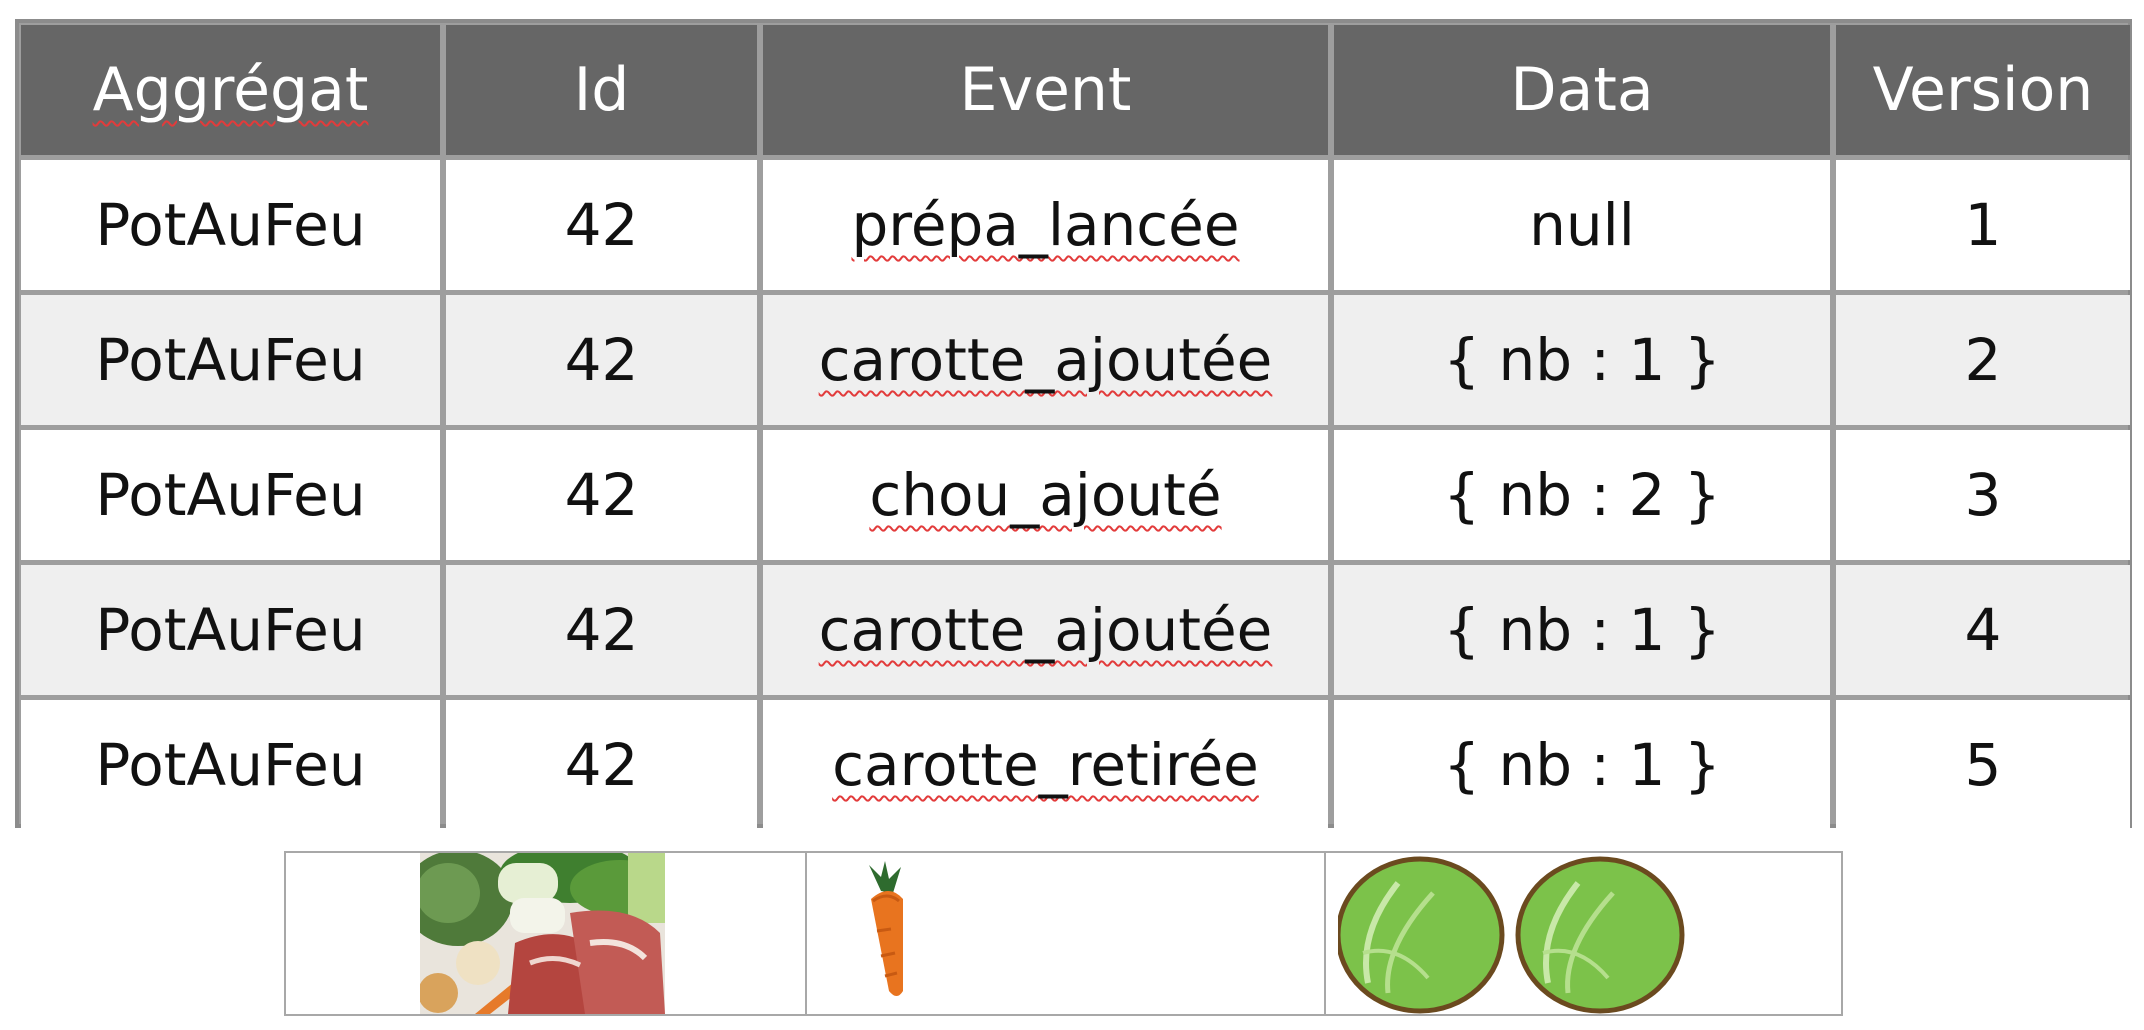  I want to click on event-label: prépa_lancée, so click(1045, 225).